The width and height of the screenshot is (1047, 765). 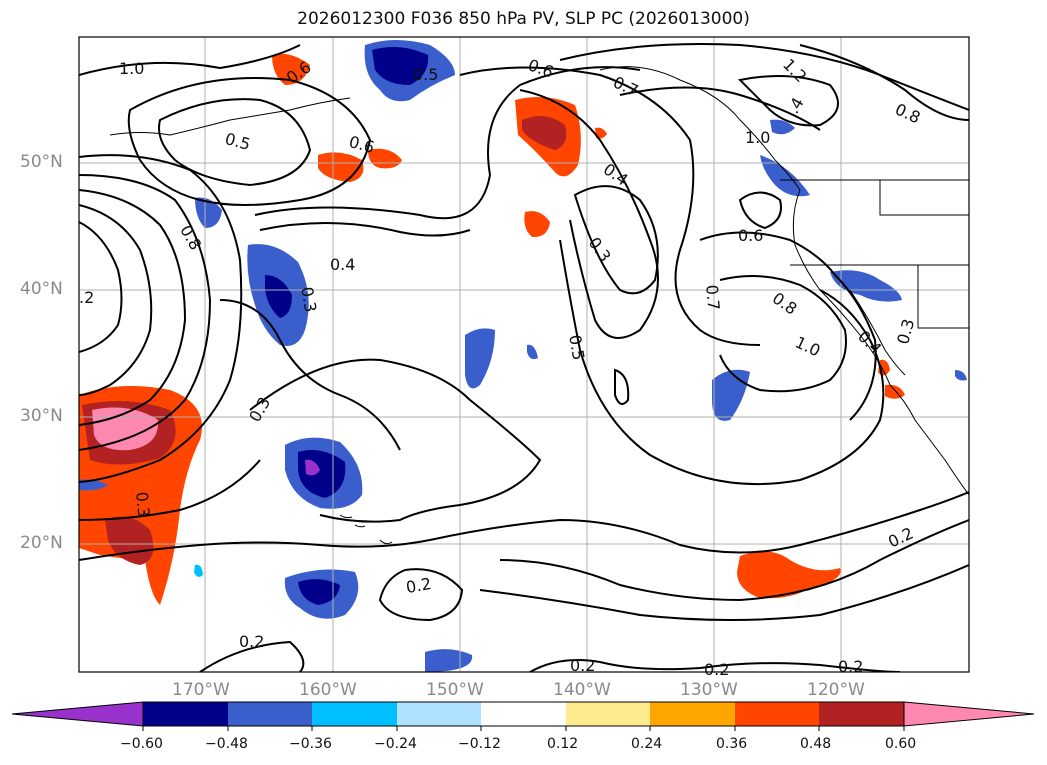 I want to click on colorbar-tick-label: −0.60, so click(x=141, y=744).